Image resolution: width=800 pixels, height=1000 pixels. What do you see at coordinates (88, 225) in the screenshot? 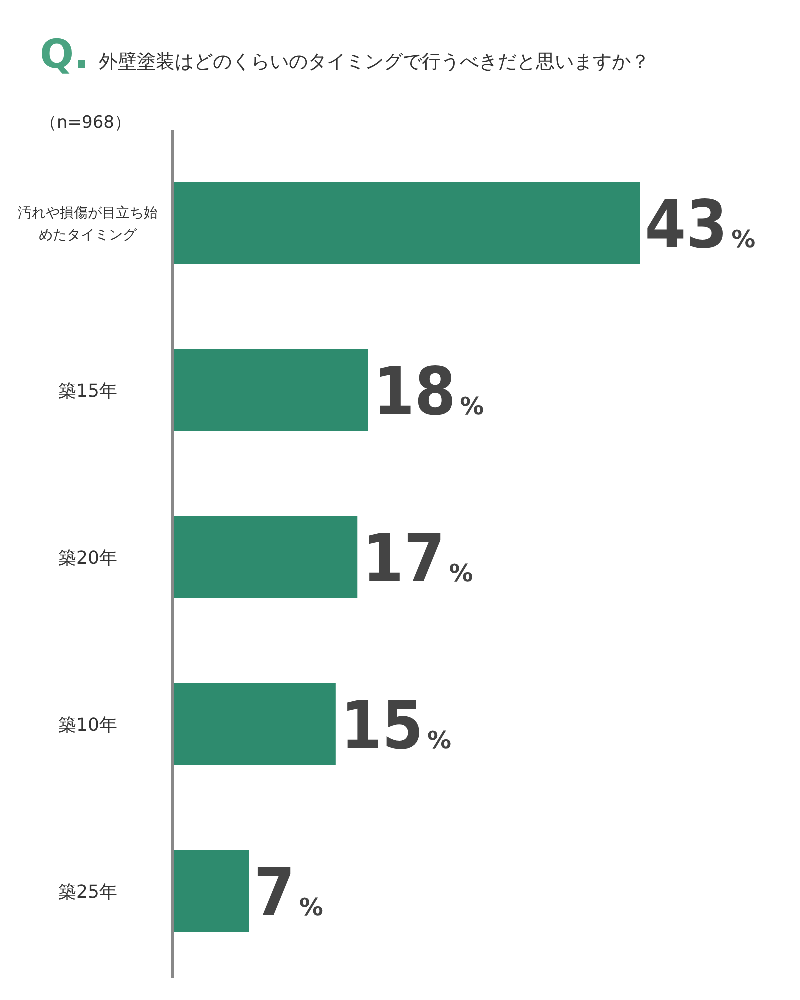
I see `y-tick-label: 汚れや損傷が目立ち始めたタイミング` at bounding box center [88, 225].